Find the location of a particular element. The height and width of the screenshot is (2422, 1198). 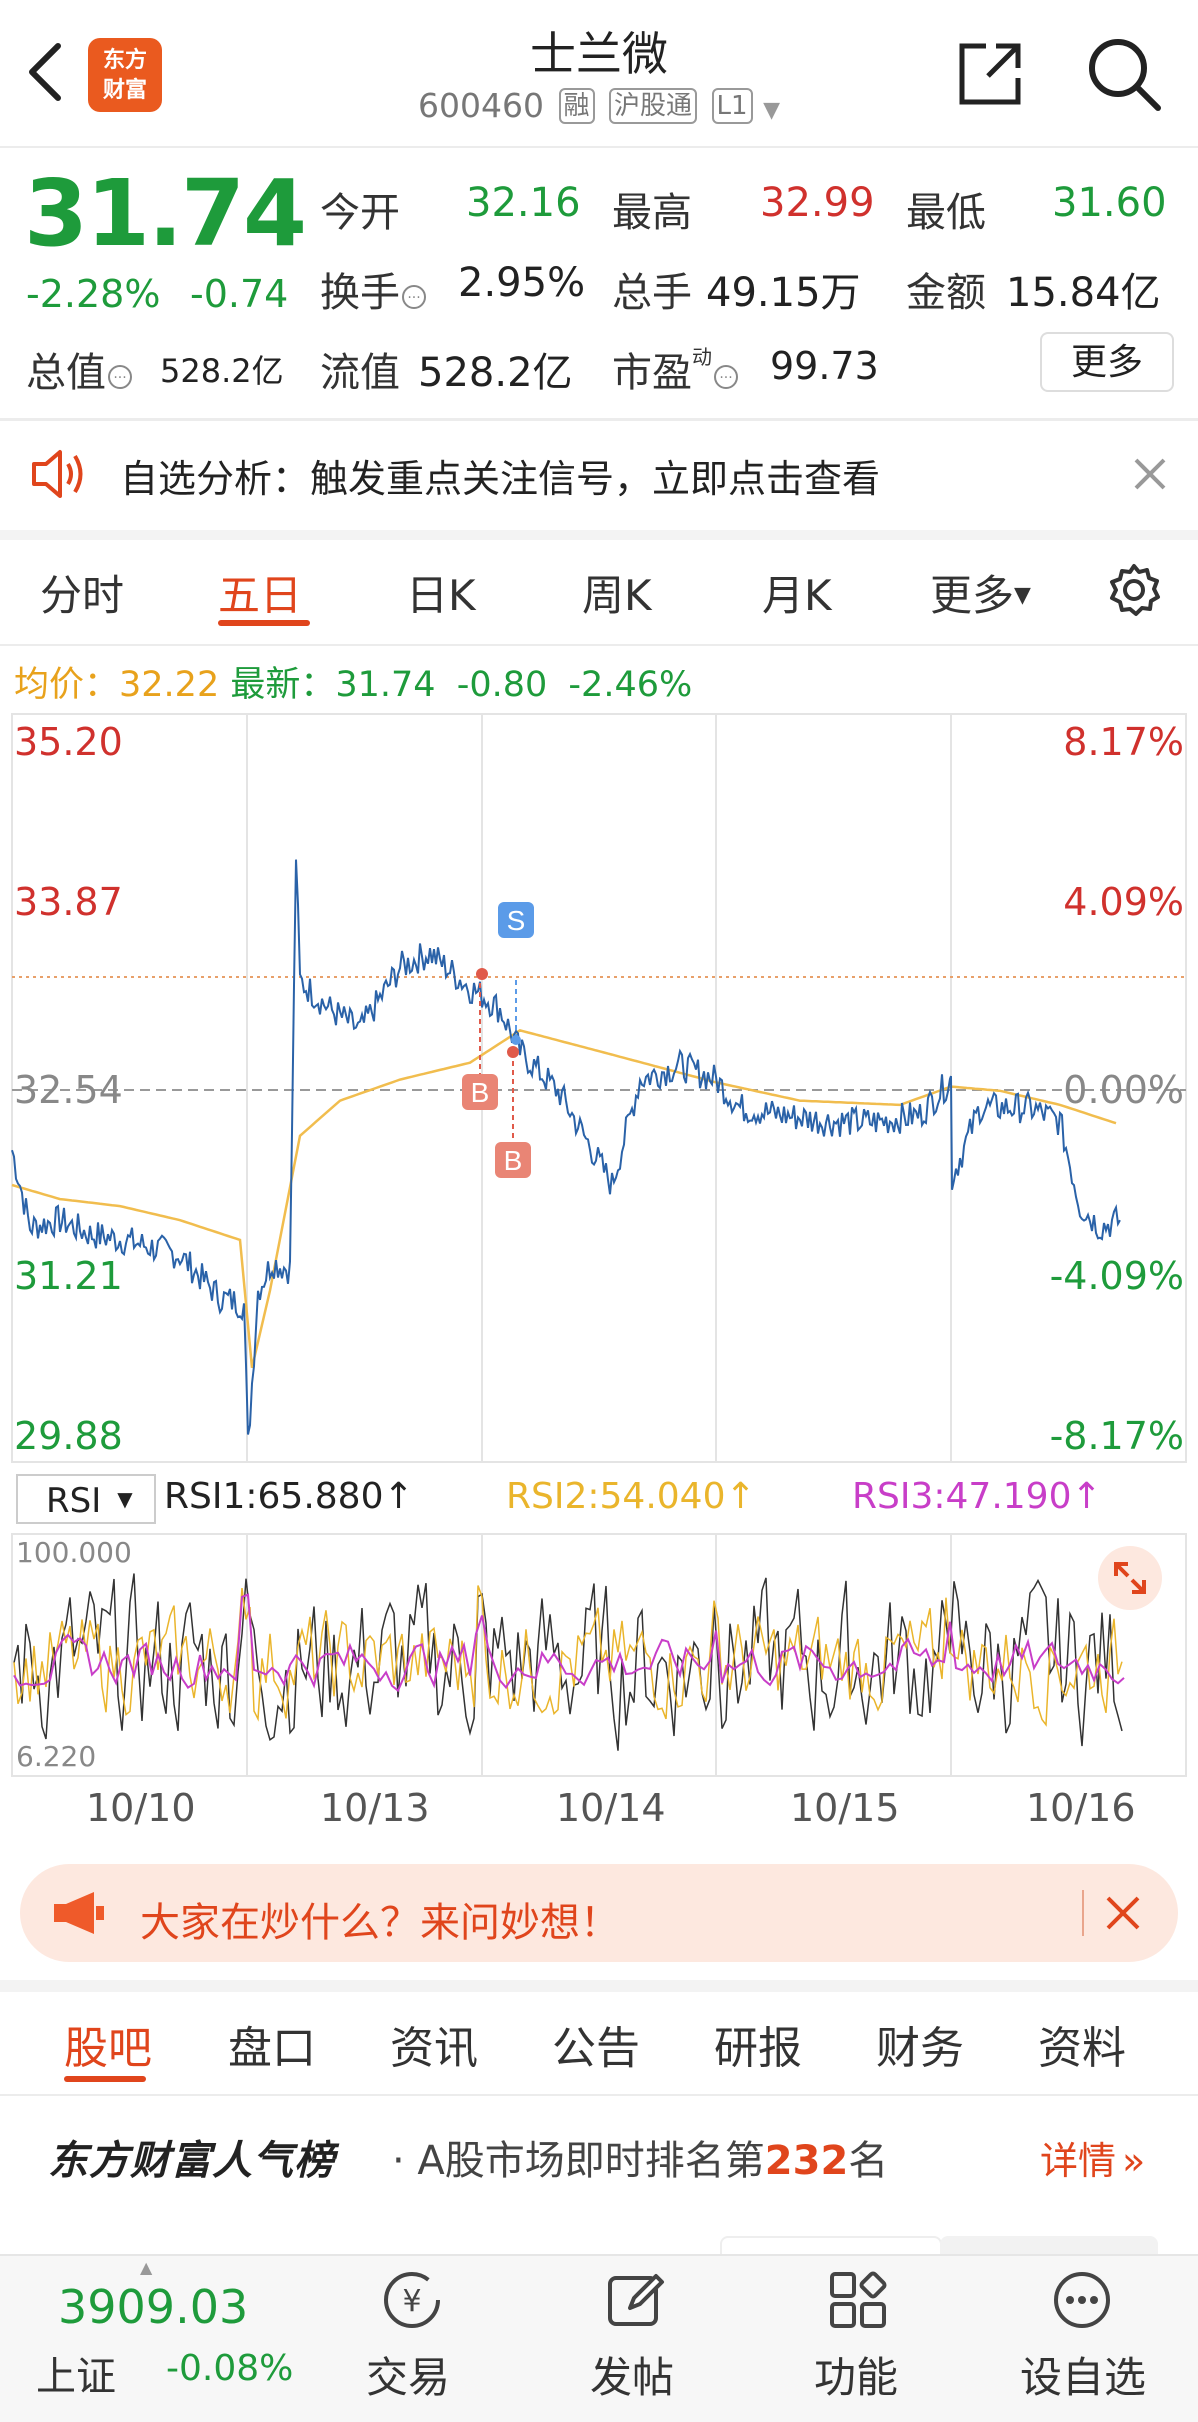

tab-finance: 财务 is located at coordinates (920, 2048).